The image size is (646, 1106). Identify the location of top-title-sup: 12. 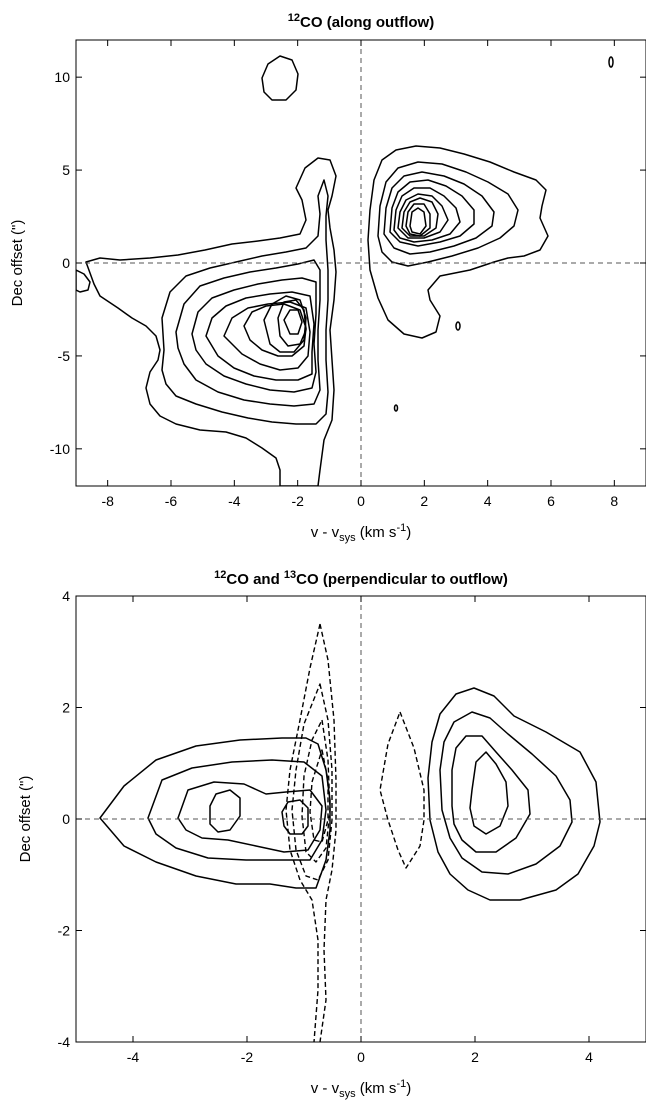
(294, 18).